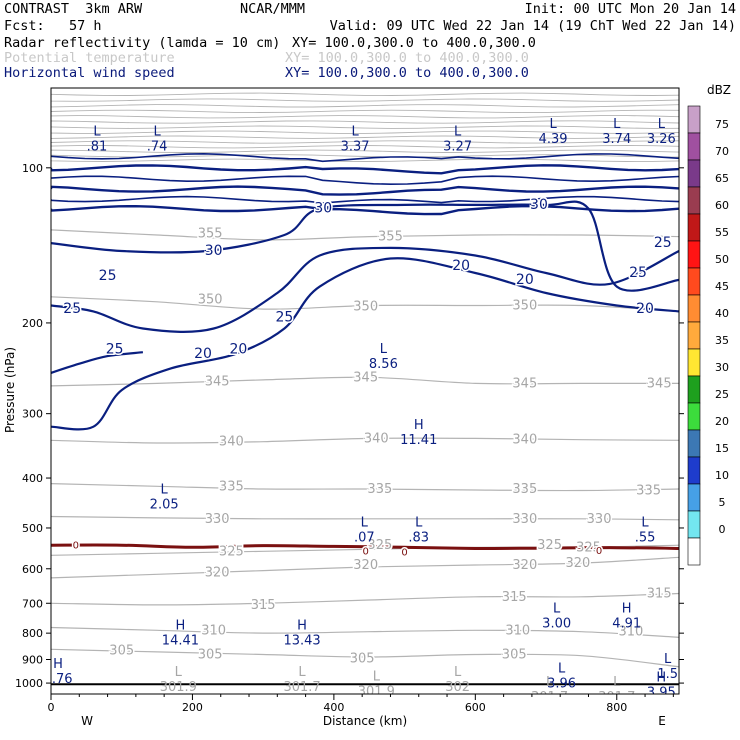 The height and width of the screenshot is (740, 740). I want to click on y-tick-label: 800, so click(32, 633).